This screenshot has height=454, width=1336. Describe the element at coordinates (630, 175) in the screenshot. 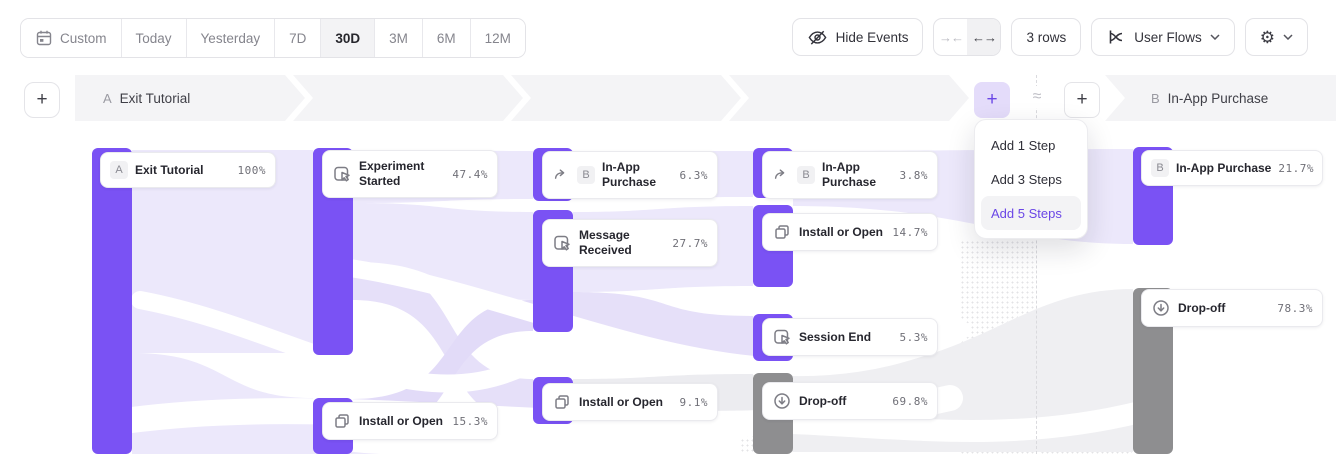

I see `flow-node-in-app-purchase: B In-App Purchase 6.3%` at that location.